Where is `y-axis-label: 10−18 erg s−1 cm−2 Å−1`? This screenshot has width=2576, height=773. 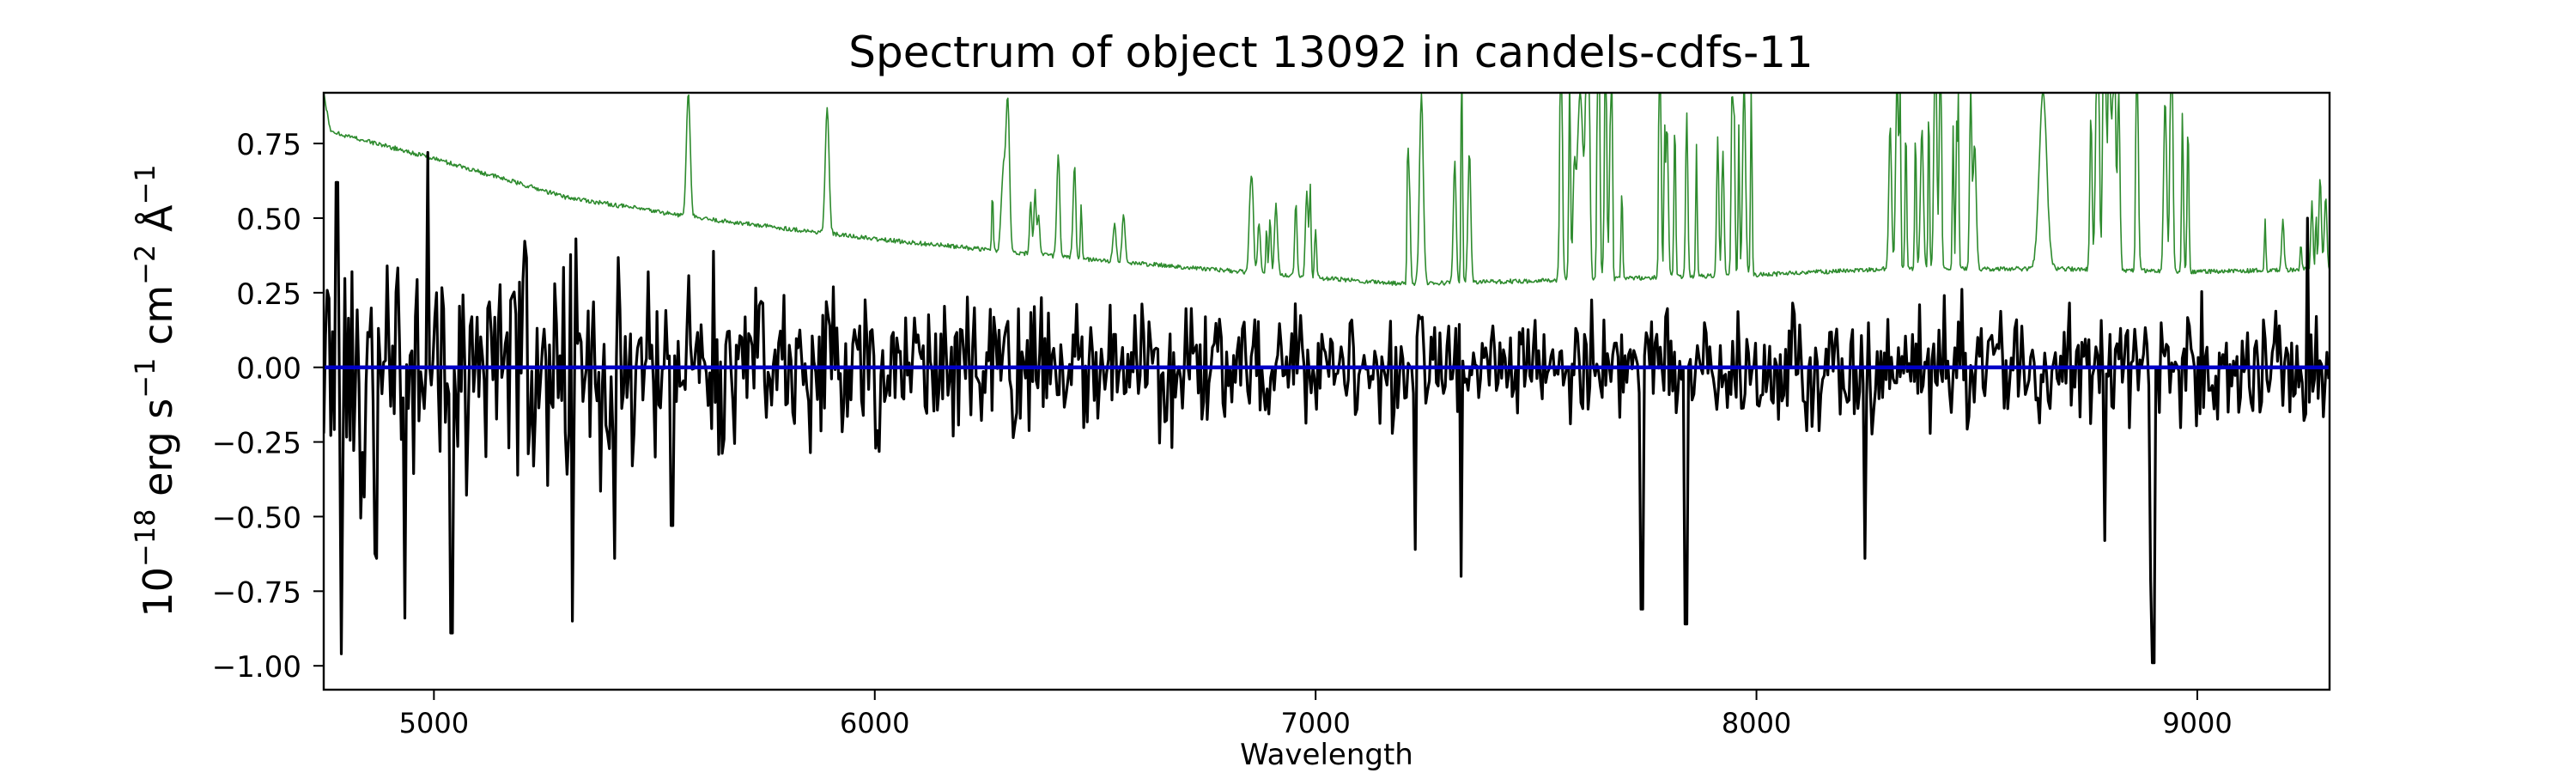
y-axis-label: 10−18 erg s−1 cm−2 Å−1 is located at coordinates (155, 390).